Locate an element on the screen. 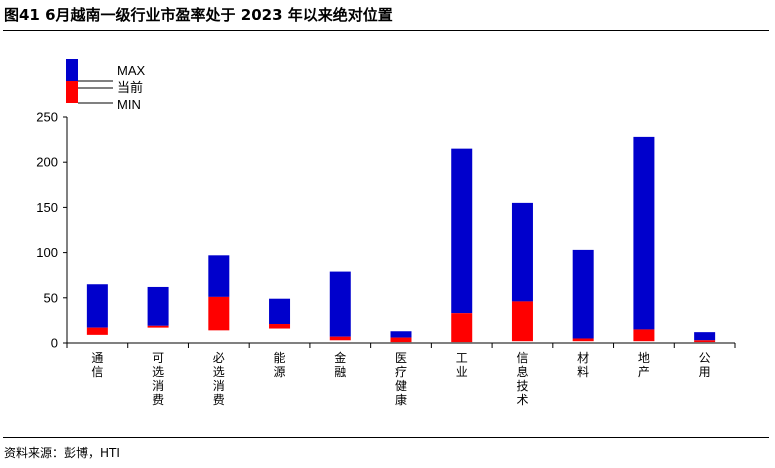 This screenshot has height=468, width=775. x-tick-label: 通信 is located at coordinates (97, 365).